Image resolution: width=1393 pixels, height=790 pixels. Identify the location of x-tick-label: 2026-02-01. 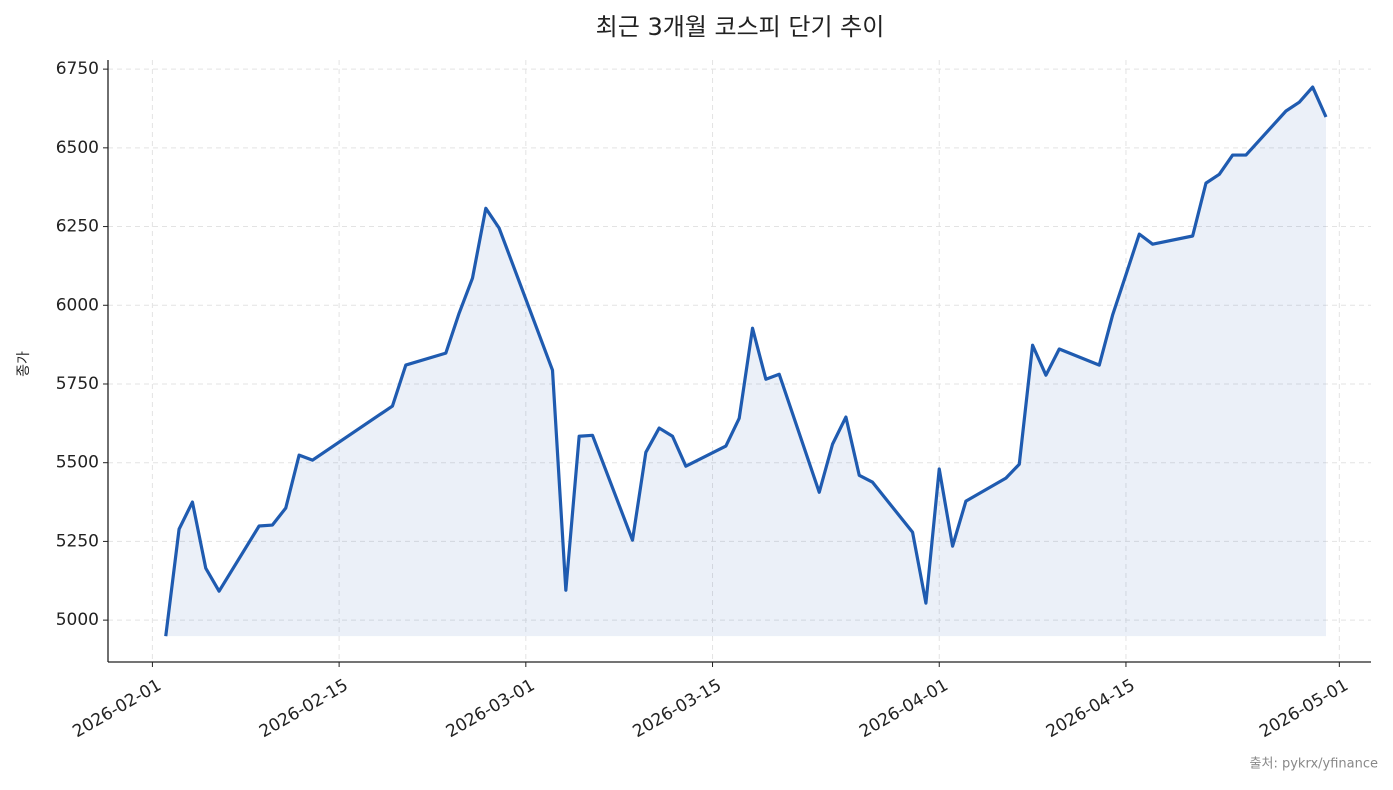
(117, 708).